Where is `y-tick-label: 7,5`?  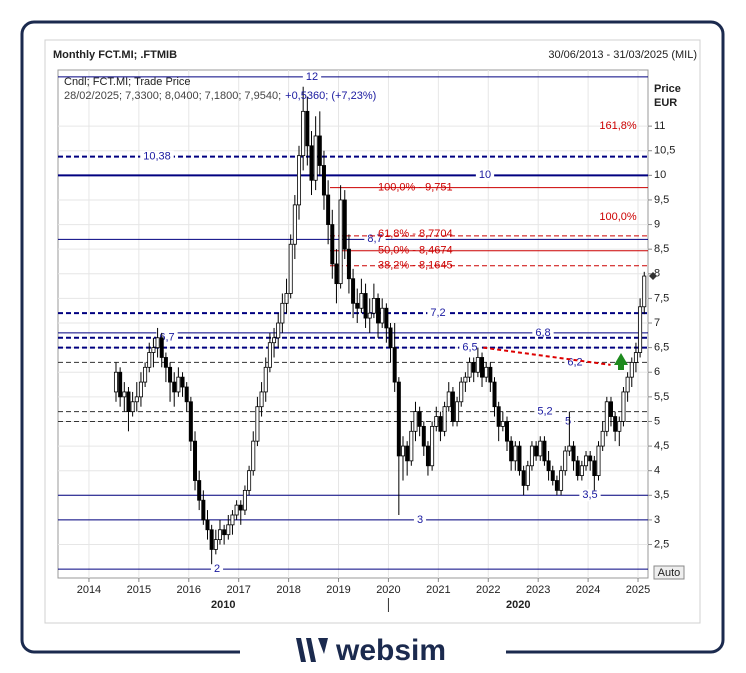 y-tick-label: 7,5 is located at coordinates (661, 298).